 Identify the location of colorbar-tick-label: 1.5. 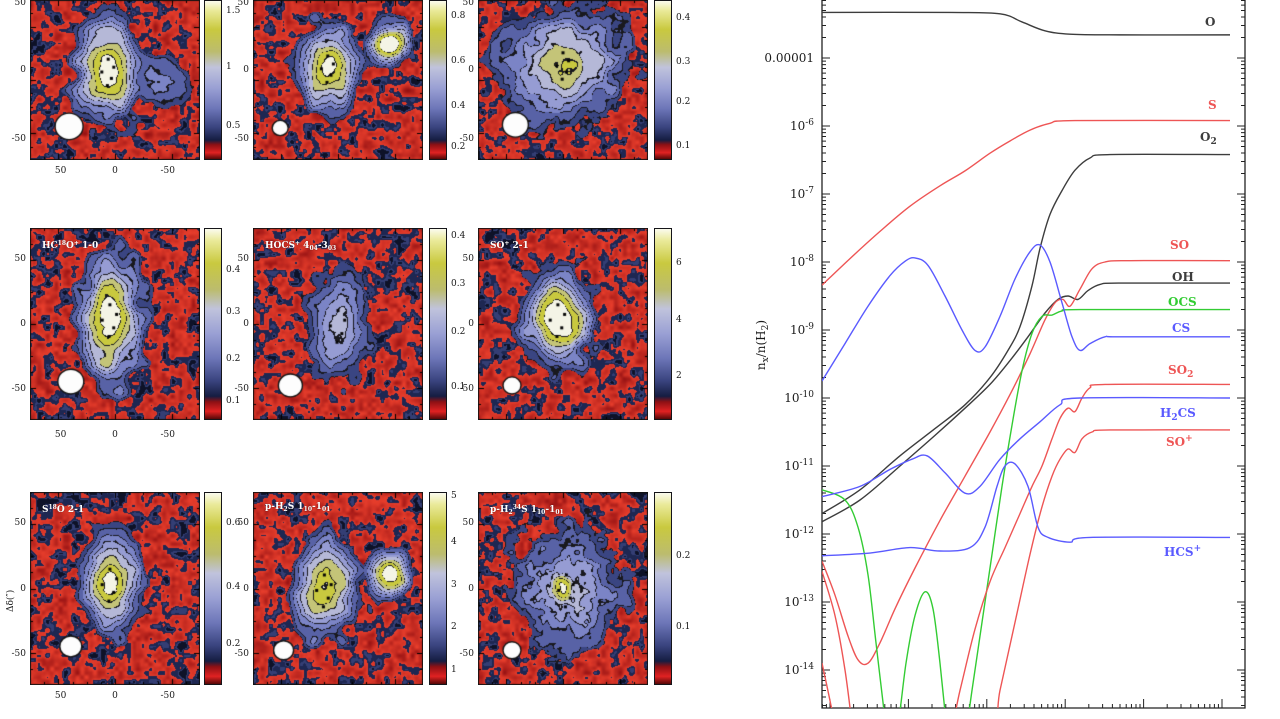
(233, 11).